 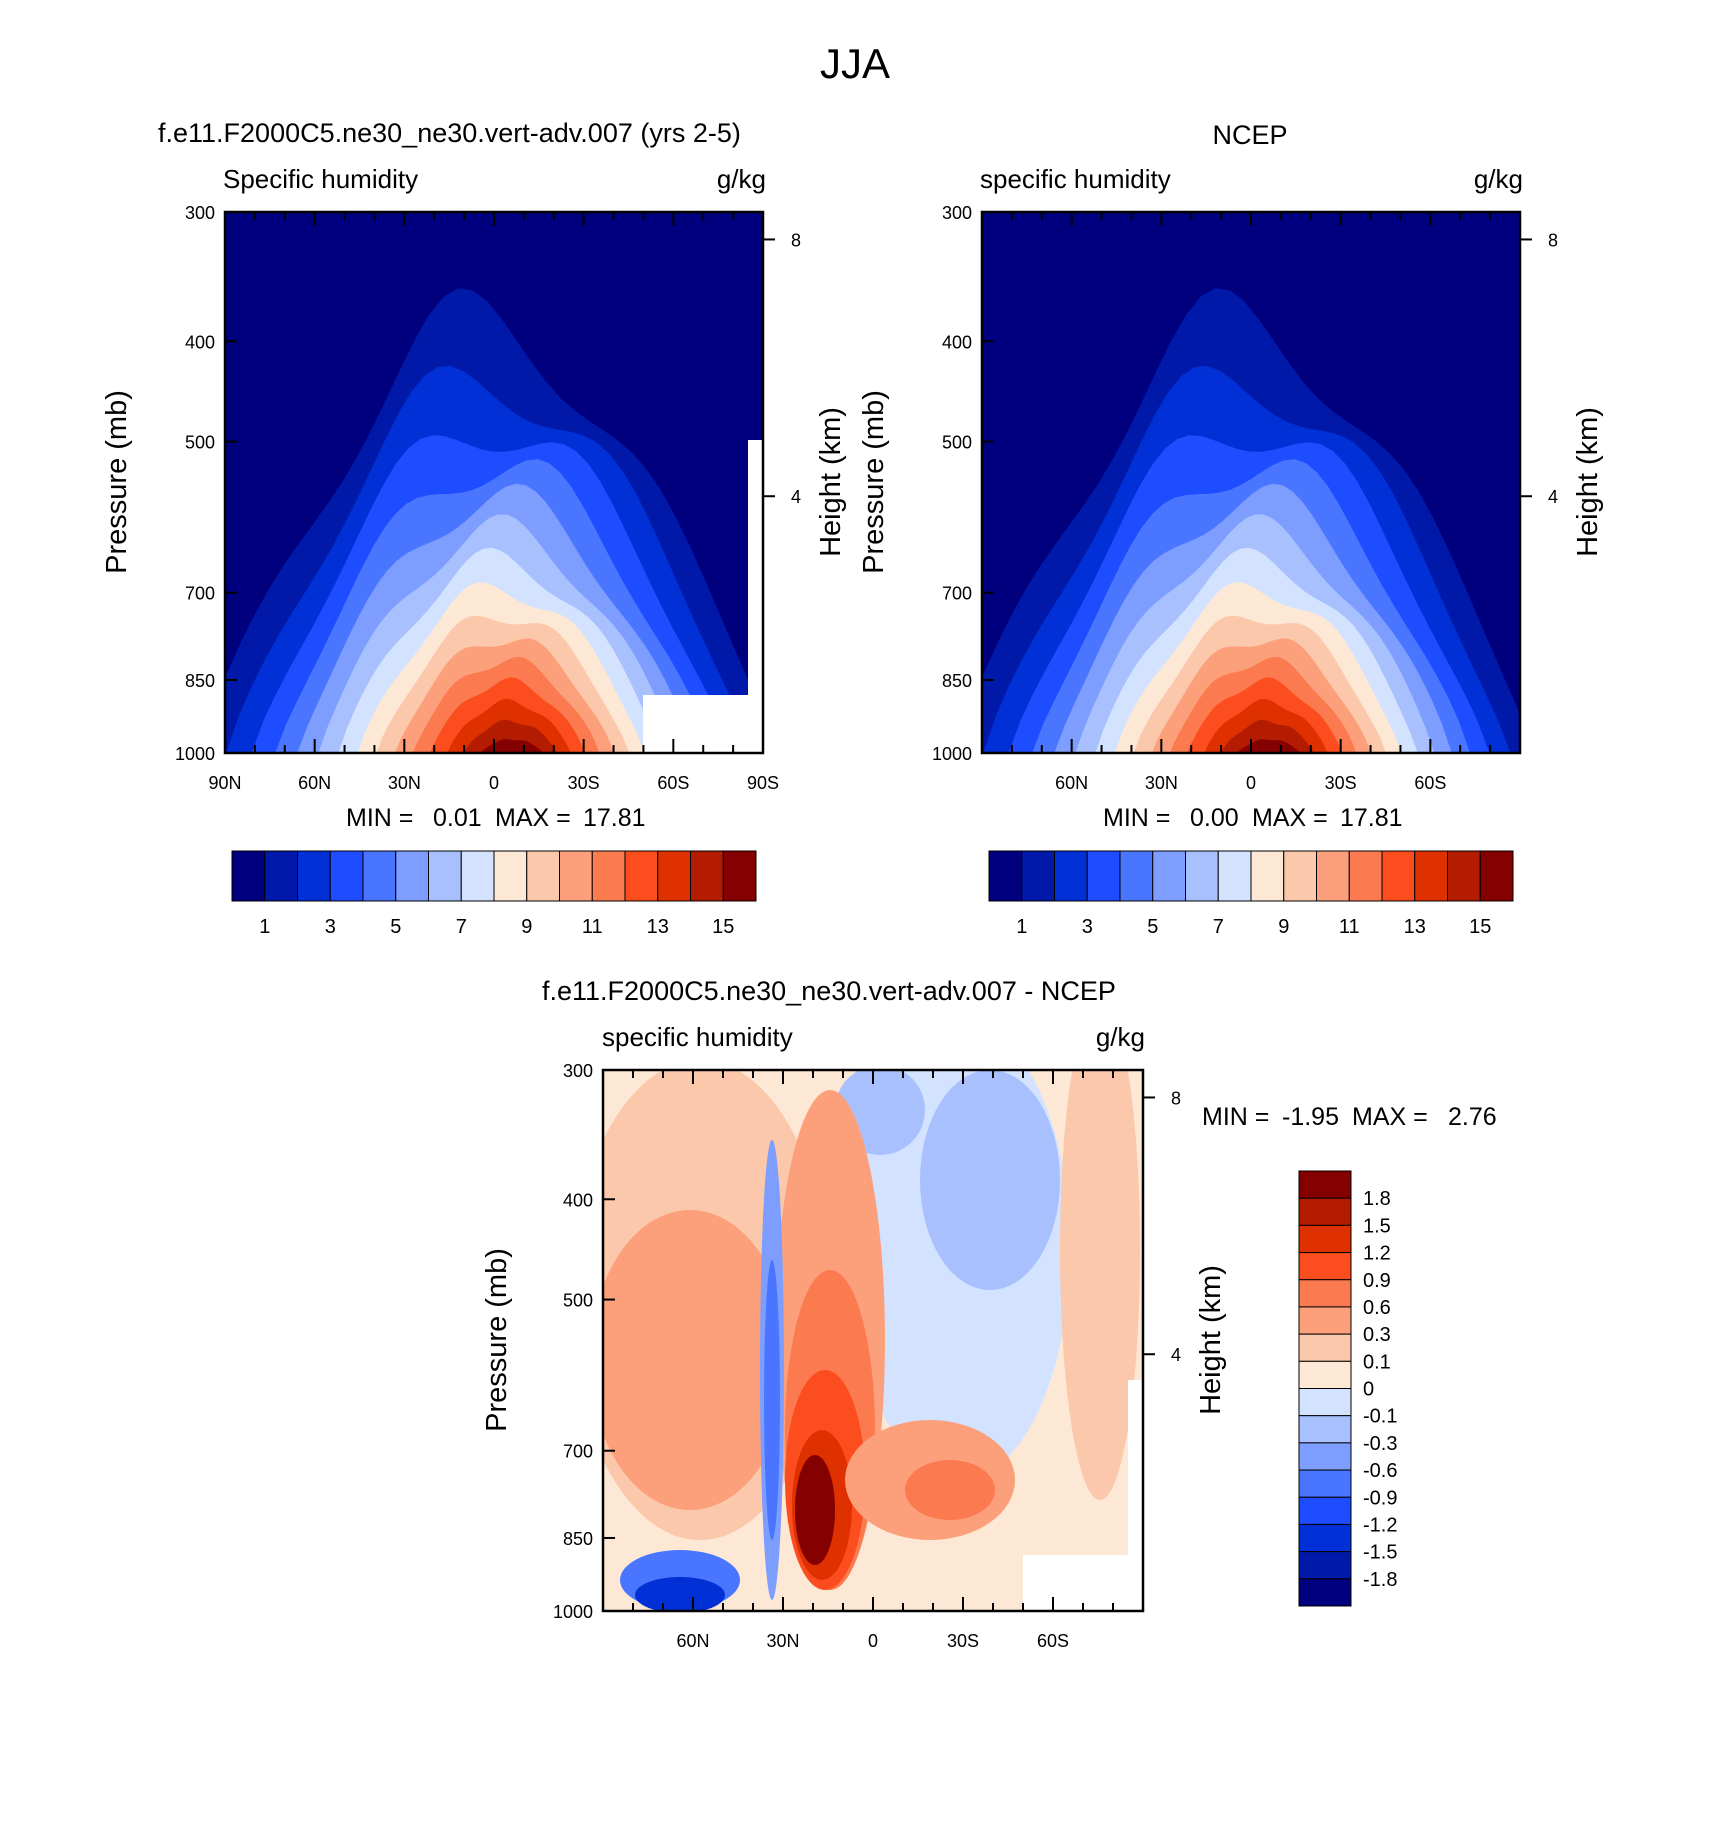 I want to click on panel-model-colorbar-label-13: 13, so click(x=658, y=927).